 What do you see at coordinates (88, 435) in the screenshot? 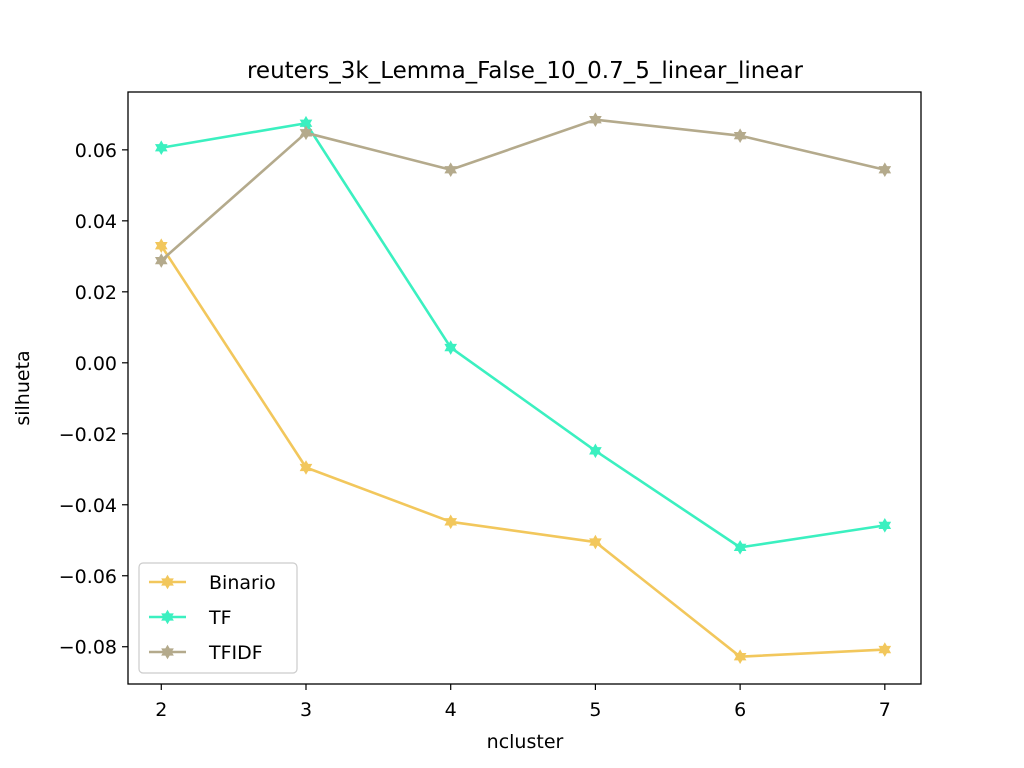
I see `y-tick-label: −0.02` at bounding box center [88, 435].